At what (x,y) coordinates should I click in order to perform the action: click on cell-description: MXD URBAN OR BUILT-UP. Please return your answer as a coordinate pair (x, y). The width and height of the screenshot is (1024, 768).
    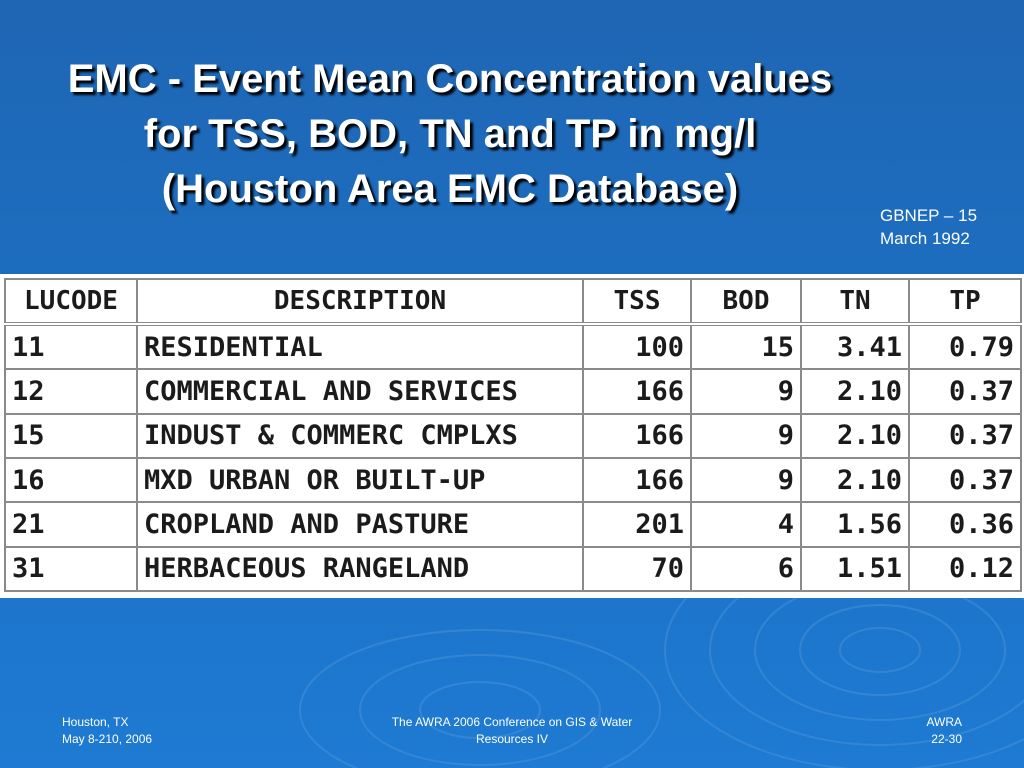
    Looking at the image, I should click on (360, 480).